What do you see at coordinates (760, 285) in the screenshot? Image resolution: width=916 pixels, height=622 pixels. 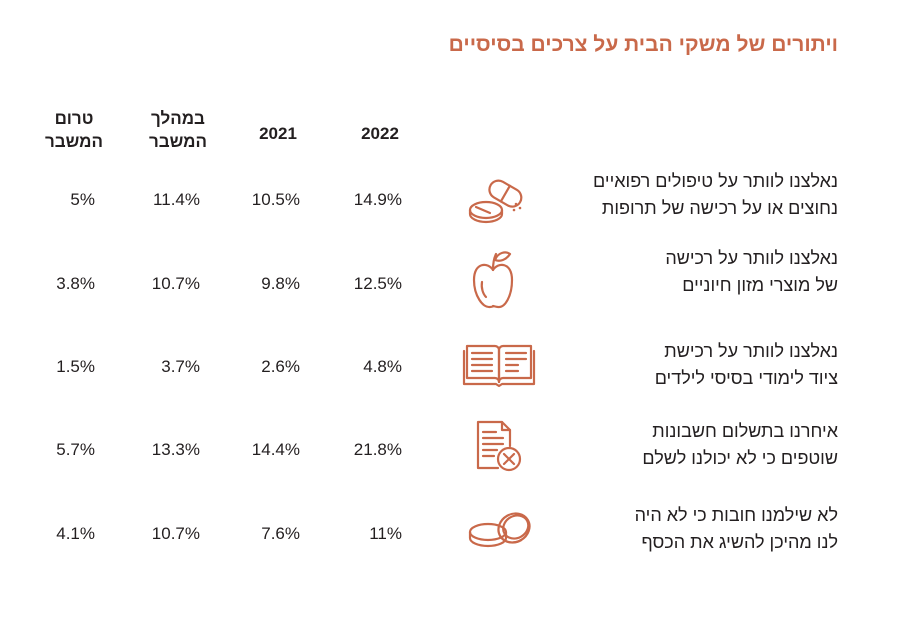 I see `row-description-line2: של מוצרי מזון חיוניים` at bounding box center [760, 285].